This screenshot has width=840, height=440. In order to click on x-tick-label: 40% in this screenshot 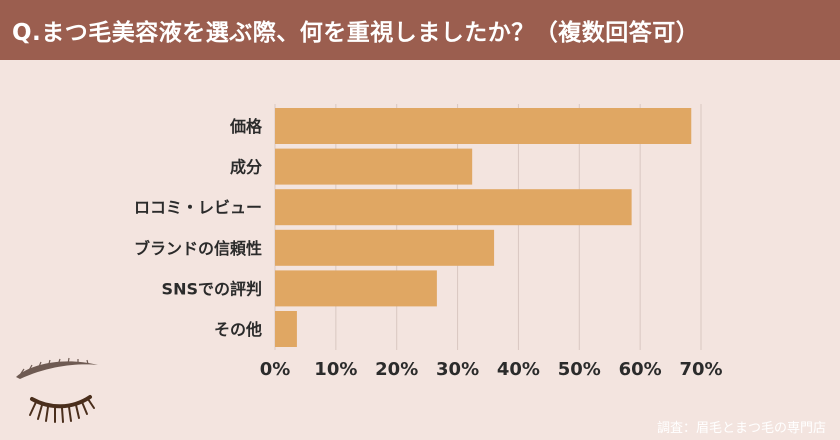, I will do `click(518, 369)`.